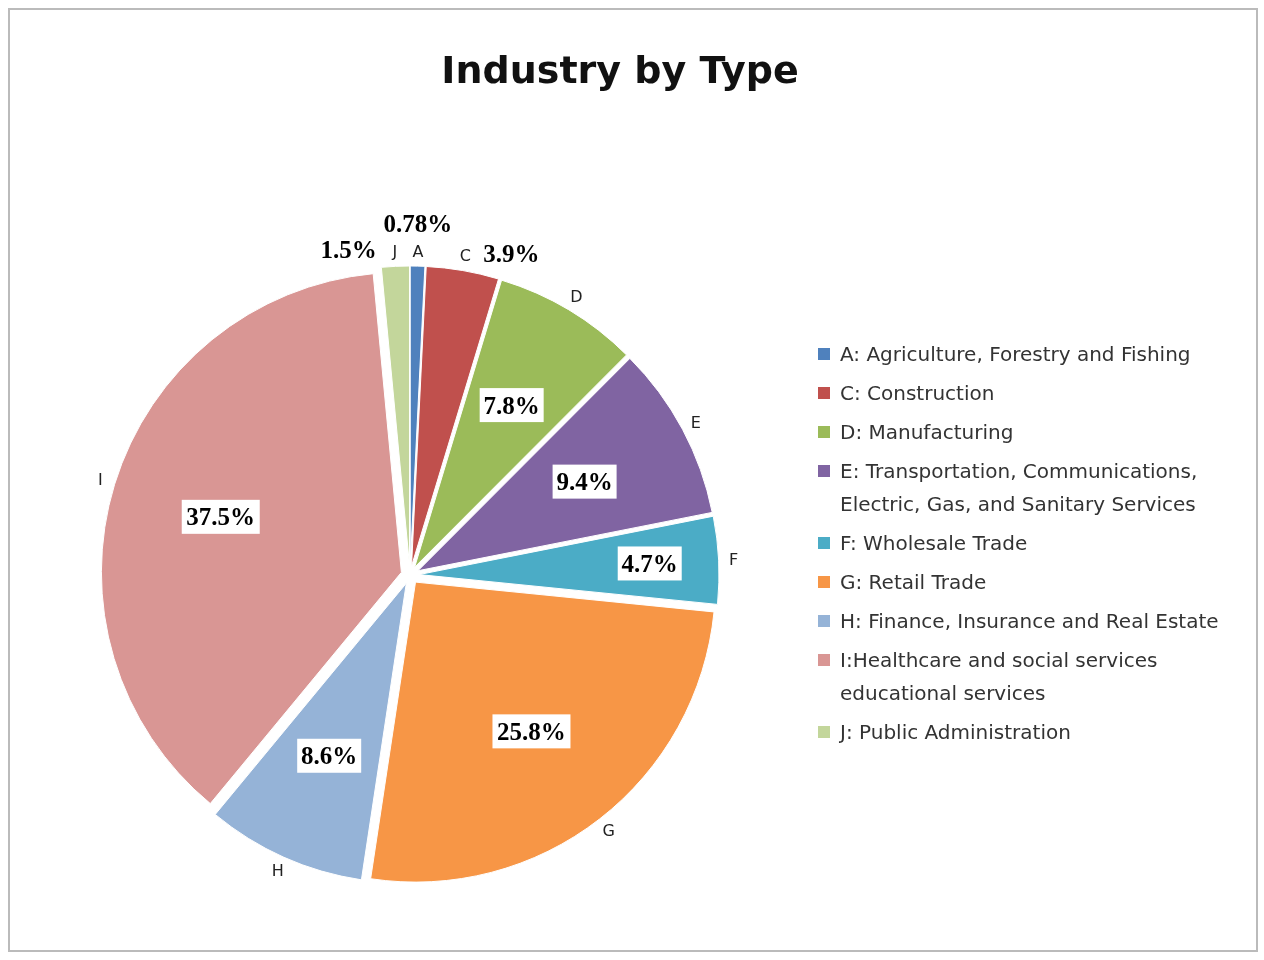 Image resolution: width=1264 pixels, height=960 pixels. I want to click on text: I, so click(100, 480).